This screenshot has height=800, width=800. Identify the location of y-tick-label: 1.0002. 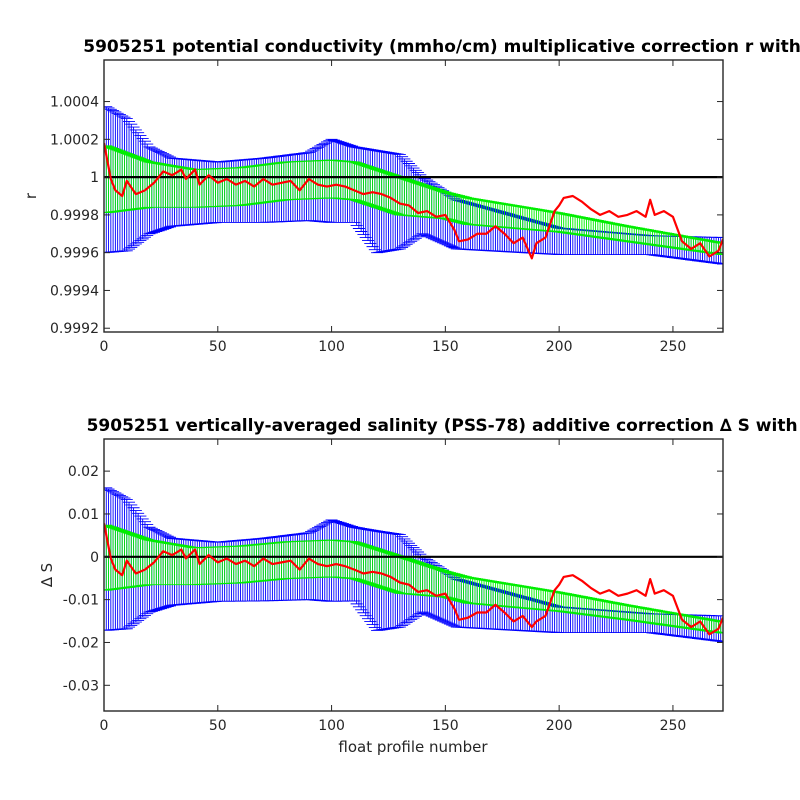
(74, 140).